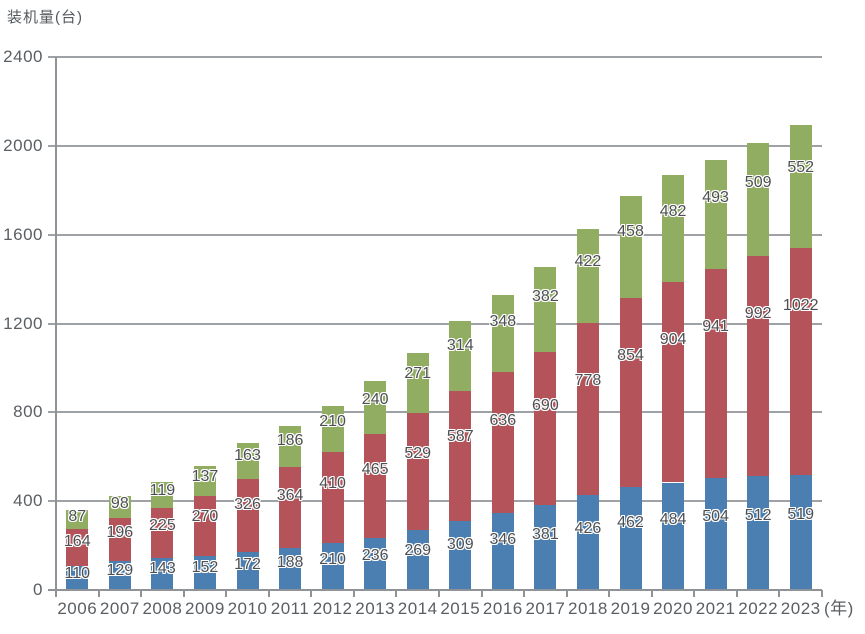 The height and width of the screenshot is (634, 865). I want to click on bar-value-label: 348, so click(503, 321).